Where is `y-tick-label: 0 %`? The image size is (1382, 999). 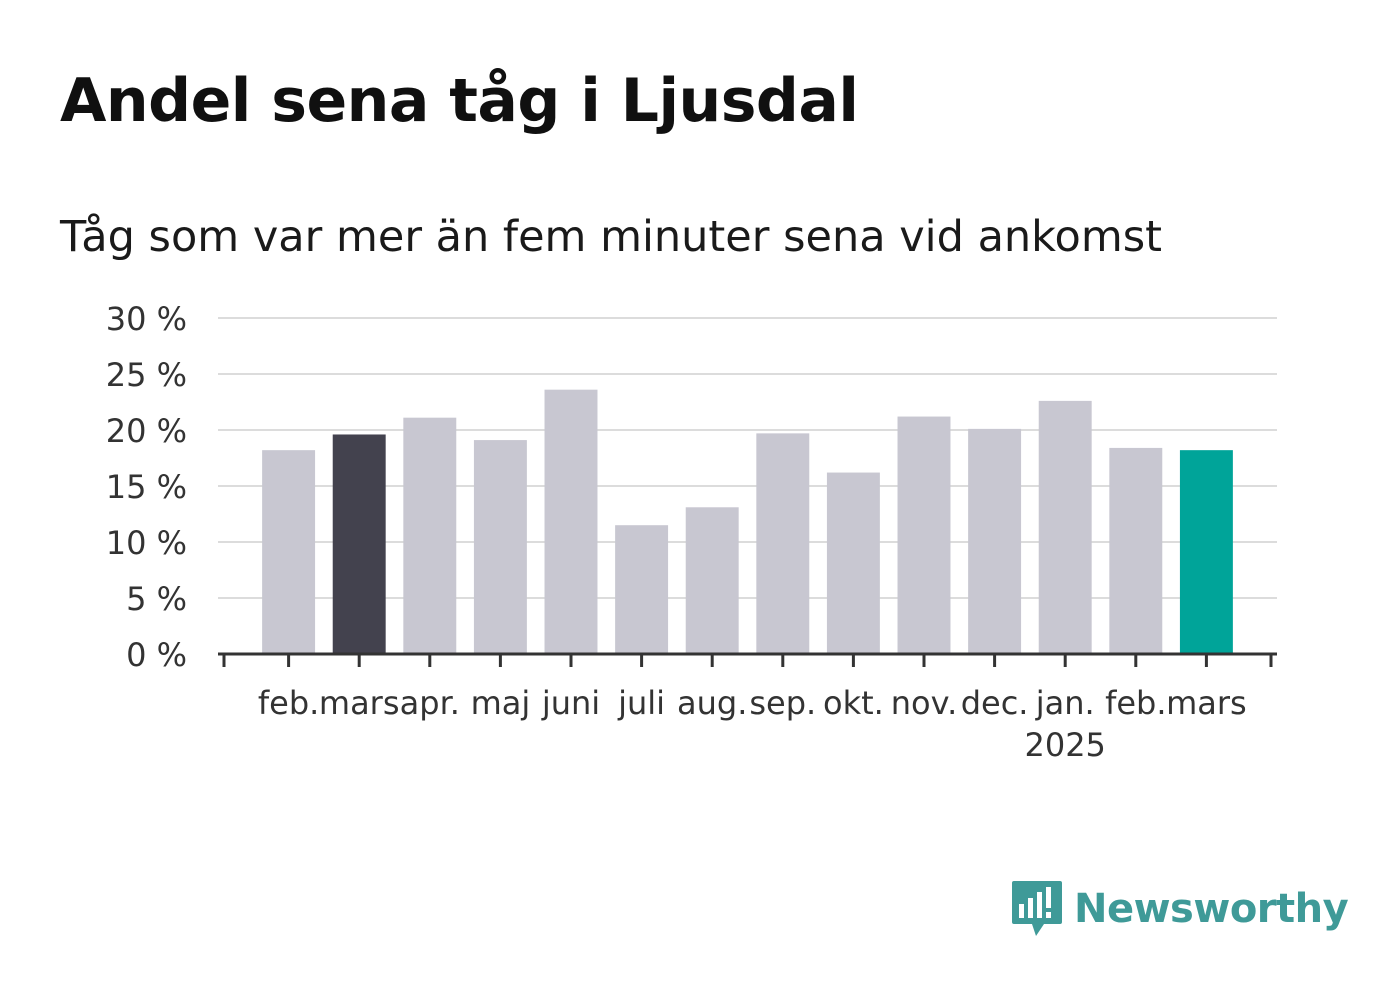 y-tick-label: 0 % is located at coordinates (156, 655).